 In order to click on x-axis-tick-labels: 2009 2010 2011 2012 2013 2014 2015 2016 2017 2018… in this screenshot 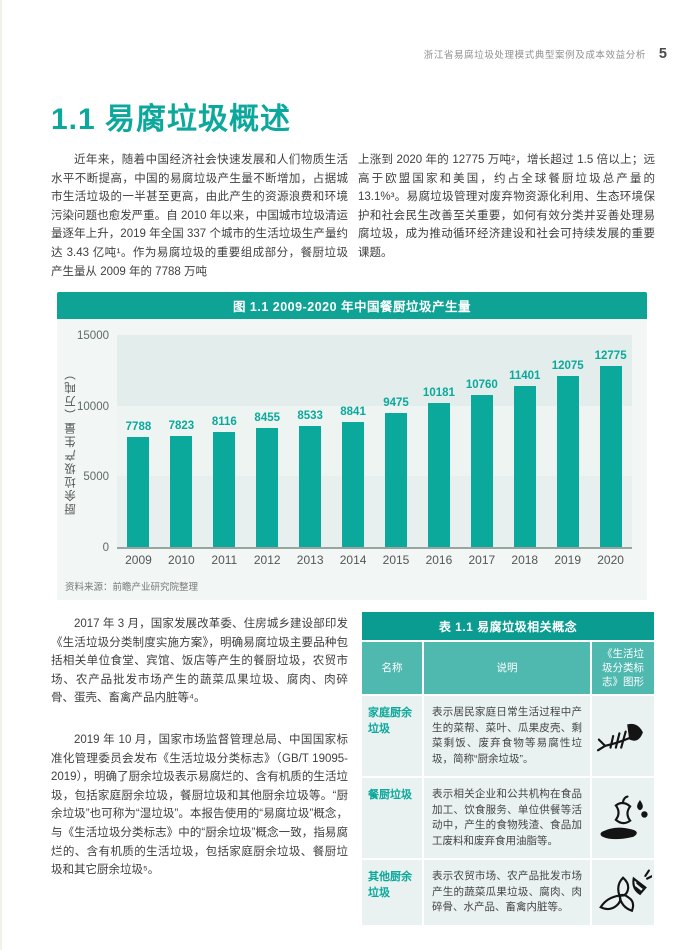, I will do `click(374, 560)`.